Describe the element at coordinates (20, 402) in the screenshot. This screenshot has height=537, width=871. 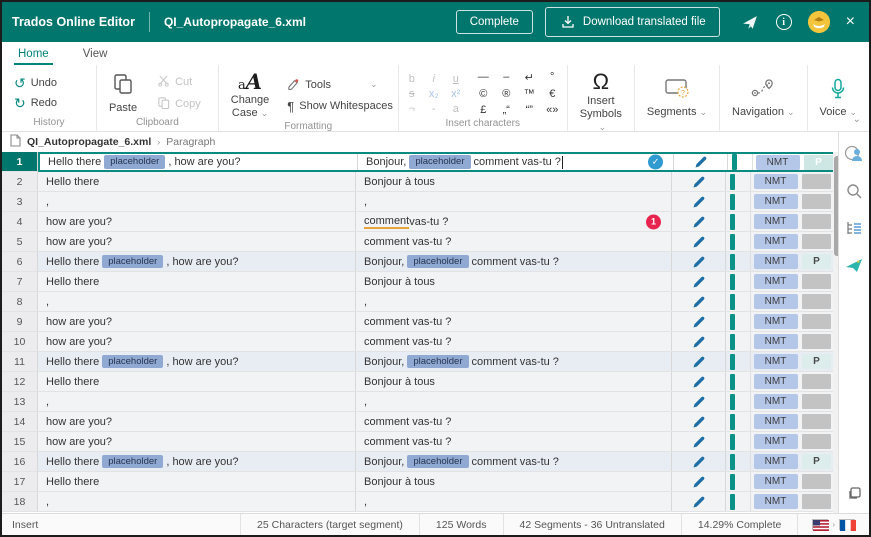
I see `row-number: 13` at that location.